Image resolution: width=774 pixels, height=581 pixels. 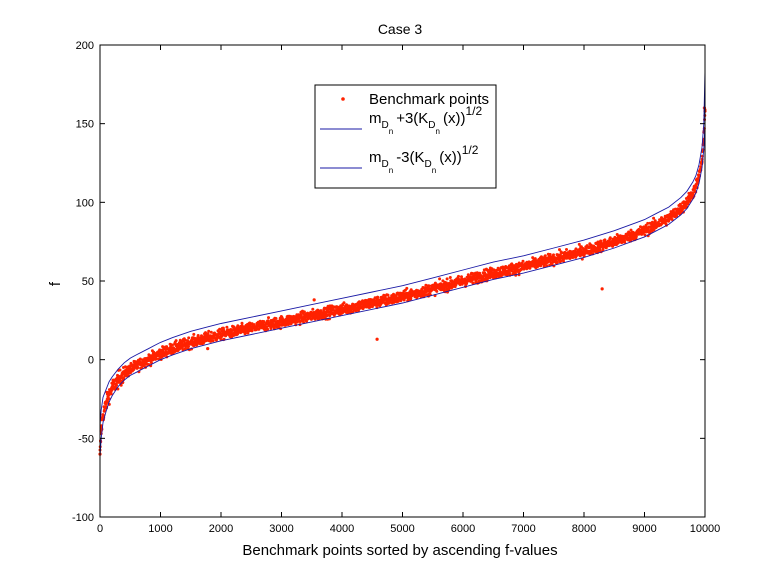 What do you see at coordinates (375, 118) in the screenshot?
I see `legend-upper-m: m` at bounding box center [375, 118].